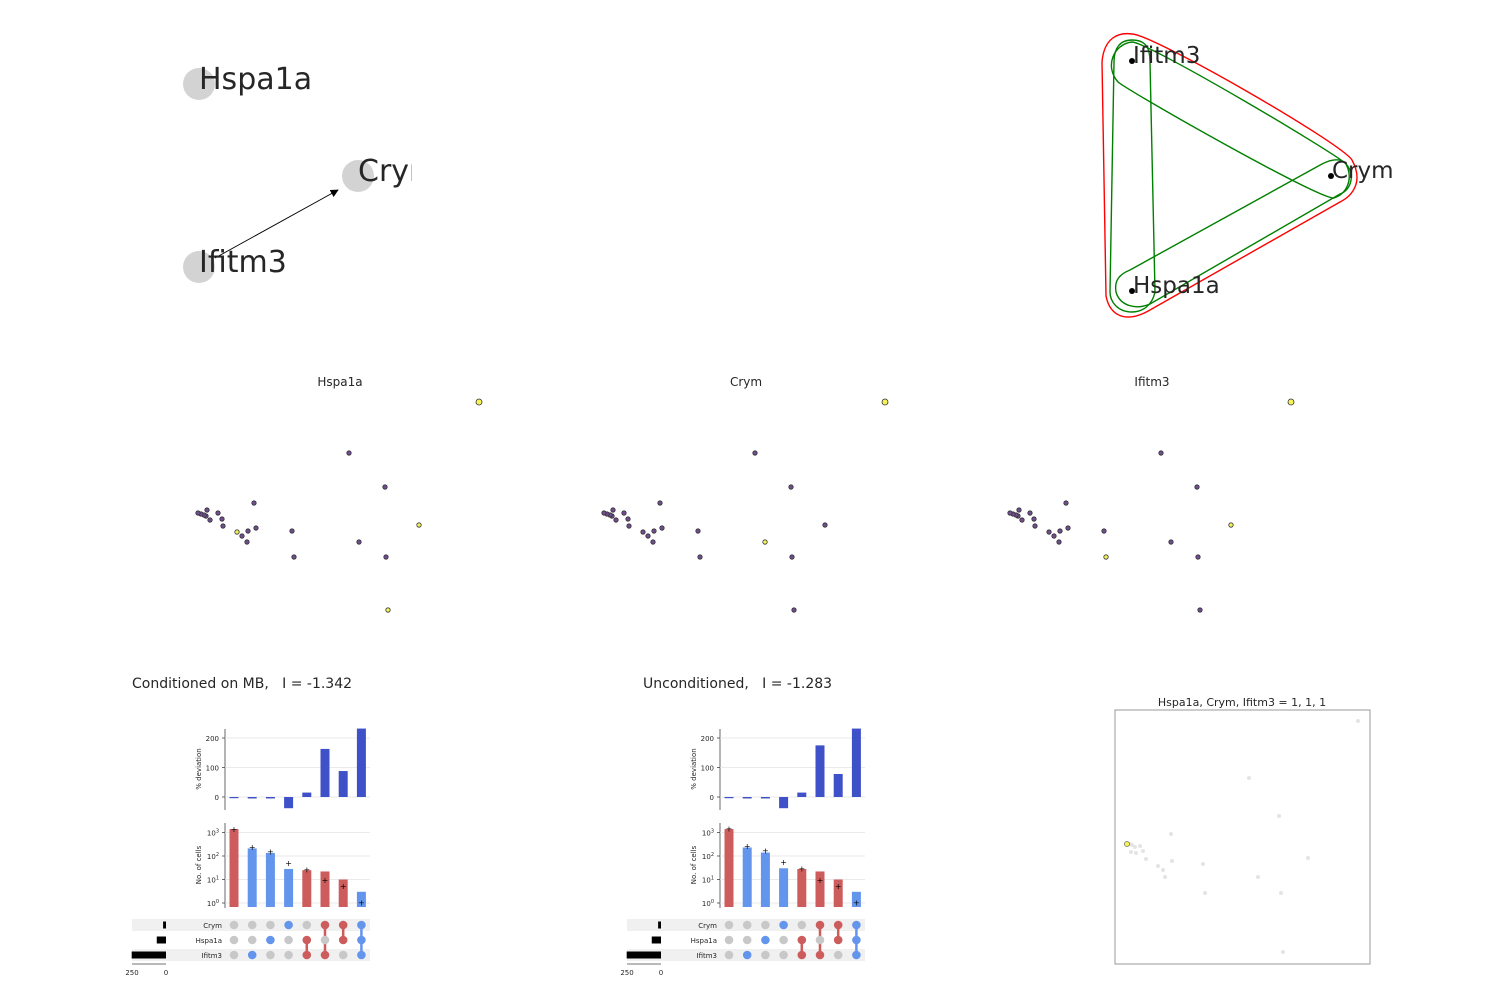 The image size is (1500, 1000). What do you see at coordinates (358, 176) in the screenshot?
I see `network-node` at bounding box center [358, 176].